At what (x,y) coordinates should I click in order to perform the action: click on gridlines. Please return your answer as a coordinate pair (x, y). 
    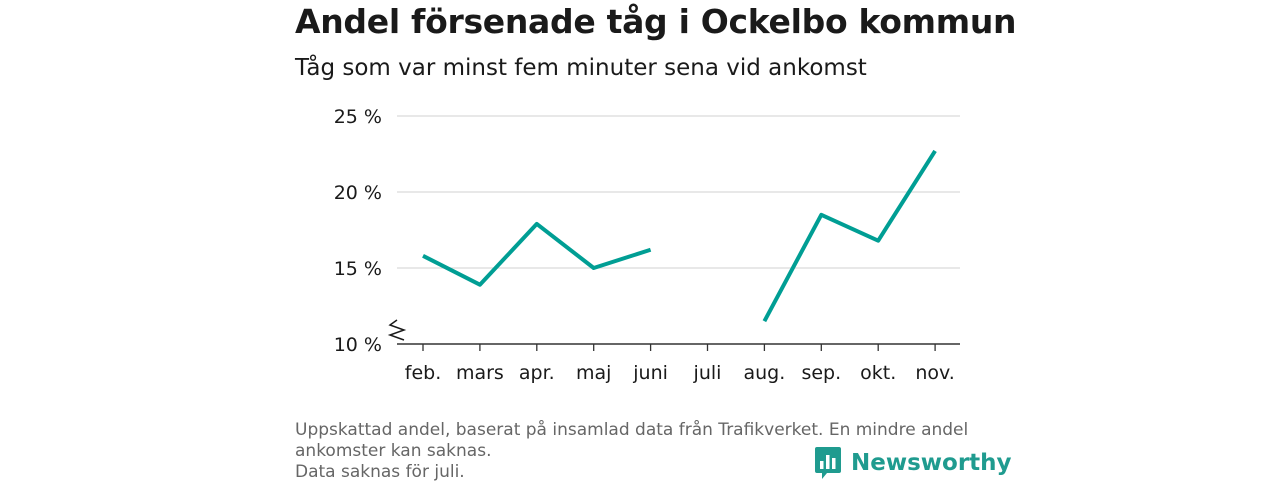
    Looking at the image, I should click on (678, 192).